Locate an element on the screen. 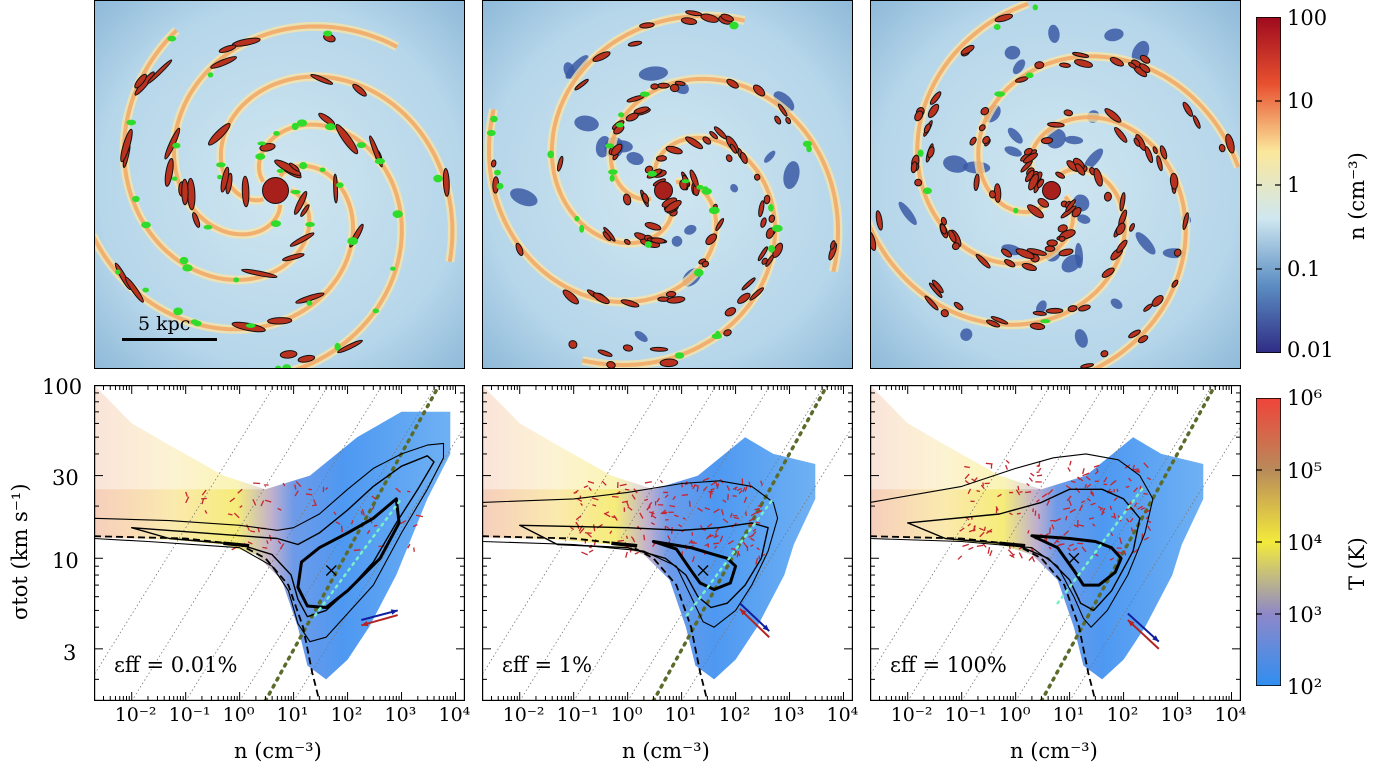  plot-frame is located at coordinates (667, 543).